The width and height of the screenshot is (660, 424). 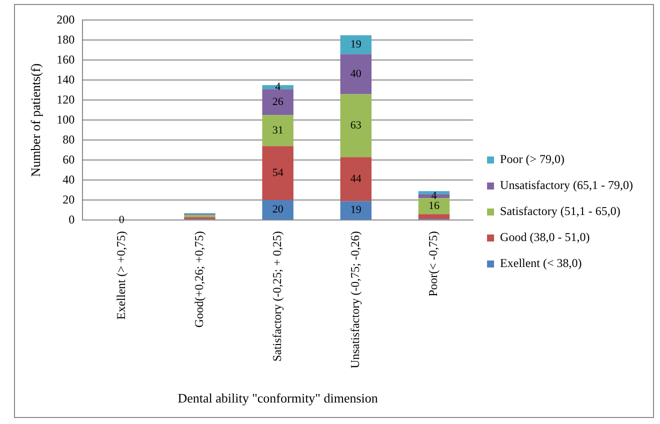 I want to click on data-label: 20, so click(x=278, y=210).